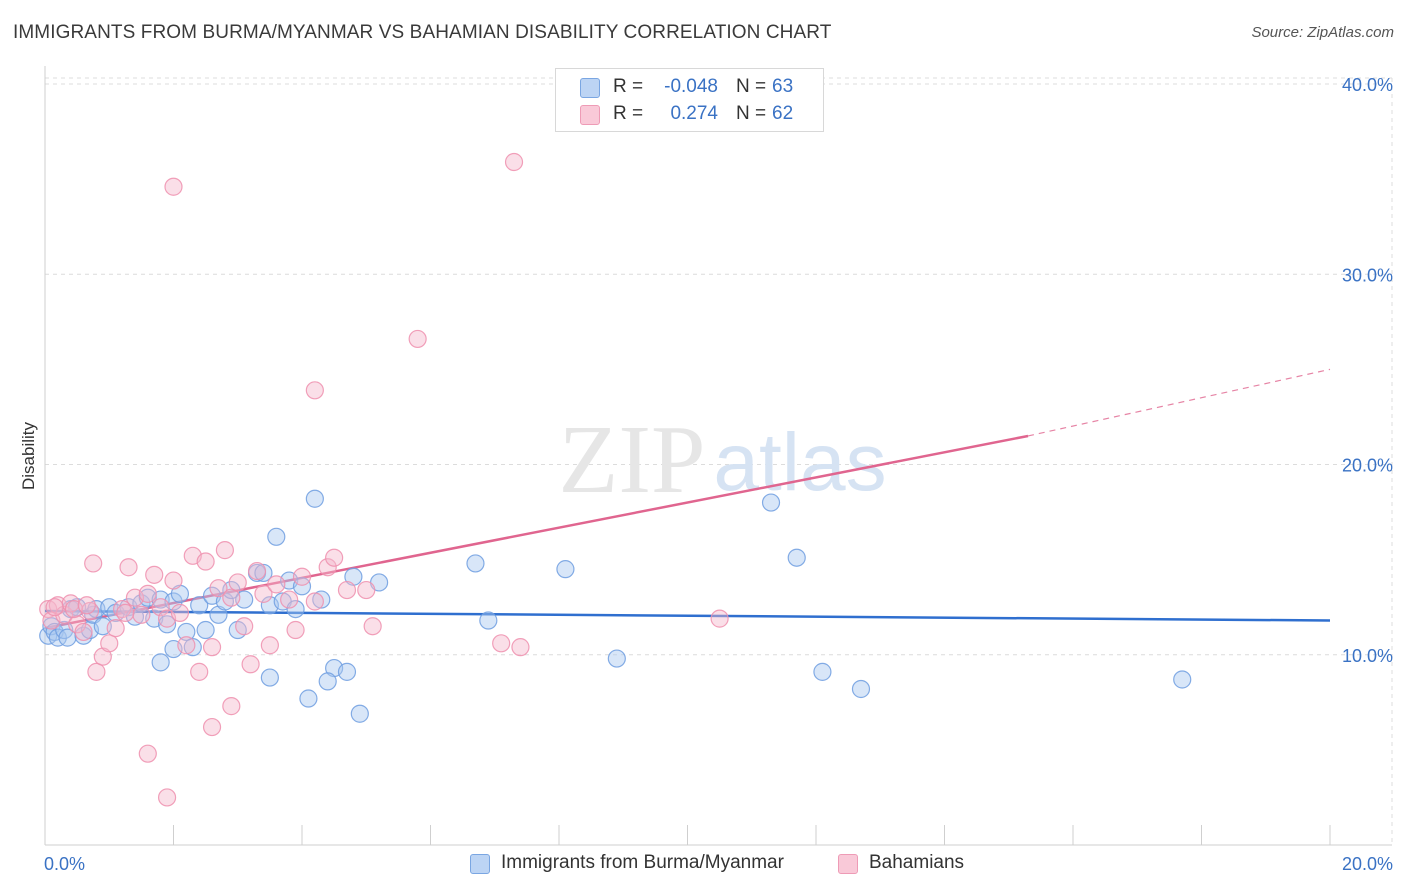 The width and height of the screenshot is (1406, 892). What do you see at coordinates (1367, 85) in the screenshot?
I see `y-tick-label: 40.0%` at bounding box center [1367, 85].